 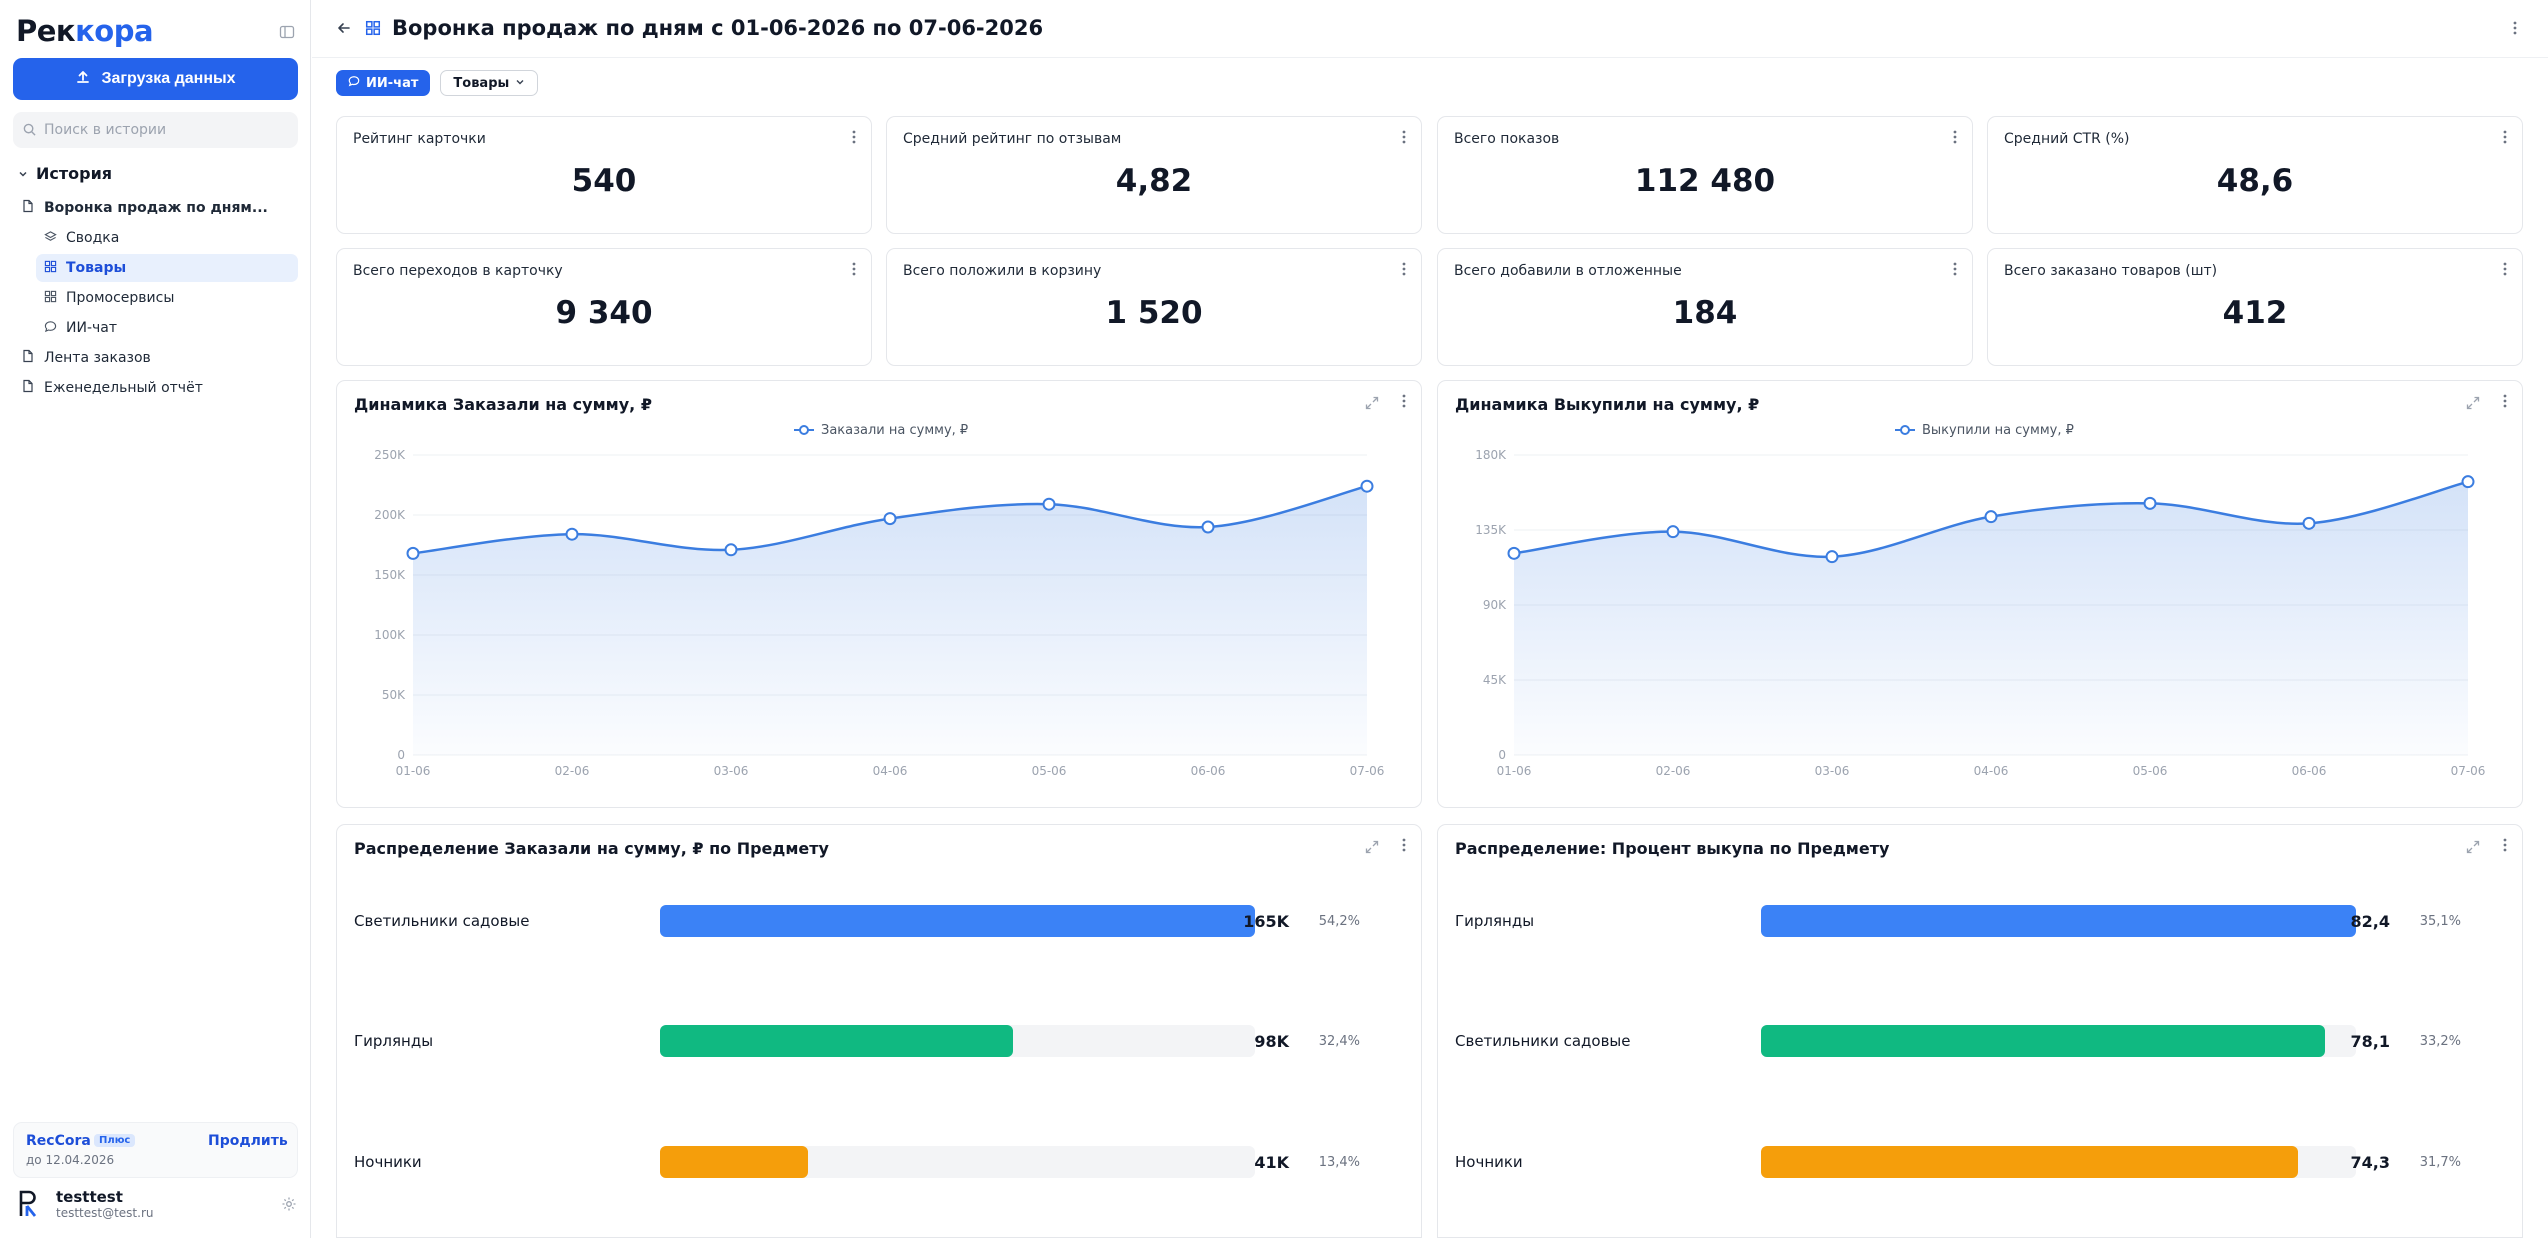 What do you see at coordinates (2440, 1041) in the screenshot?
I see `bar-percent-label: 33,2%` at bounding box center [2440, 1041].